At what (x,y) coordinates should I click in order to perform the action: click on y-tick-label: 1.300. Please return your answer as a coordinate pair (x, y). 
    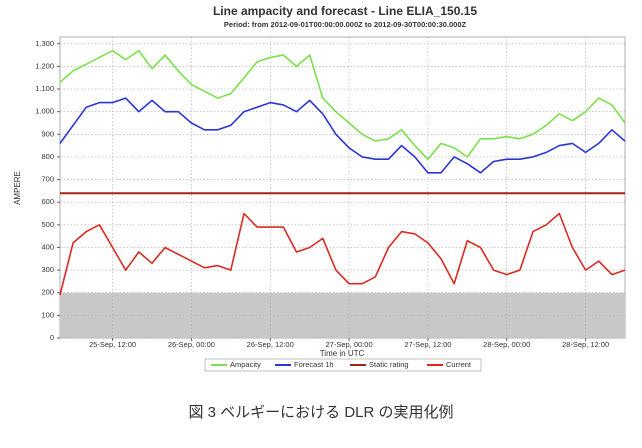
    Looking at the image, I should click on (44, 43).